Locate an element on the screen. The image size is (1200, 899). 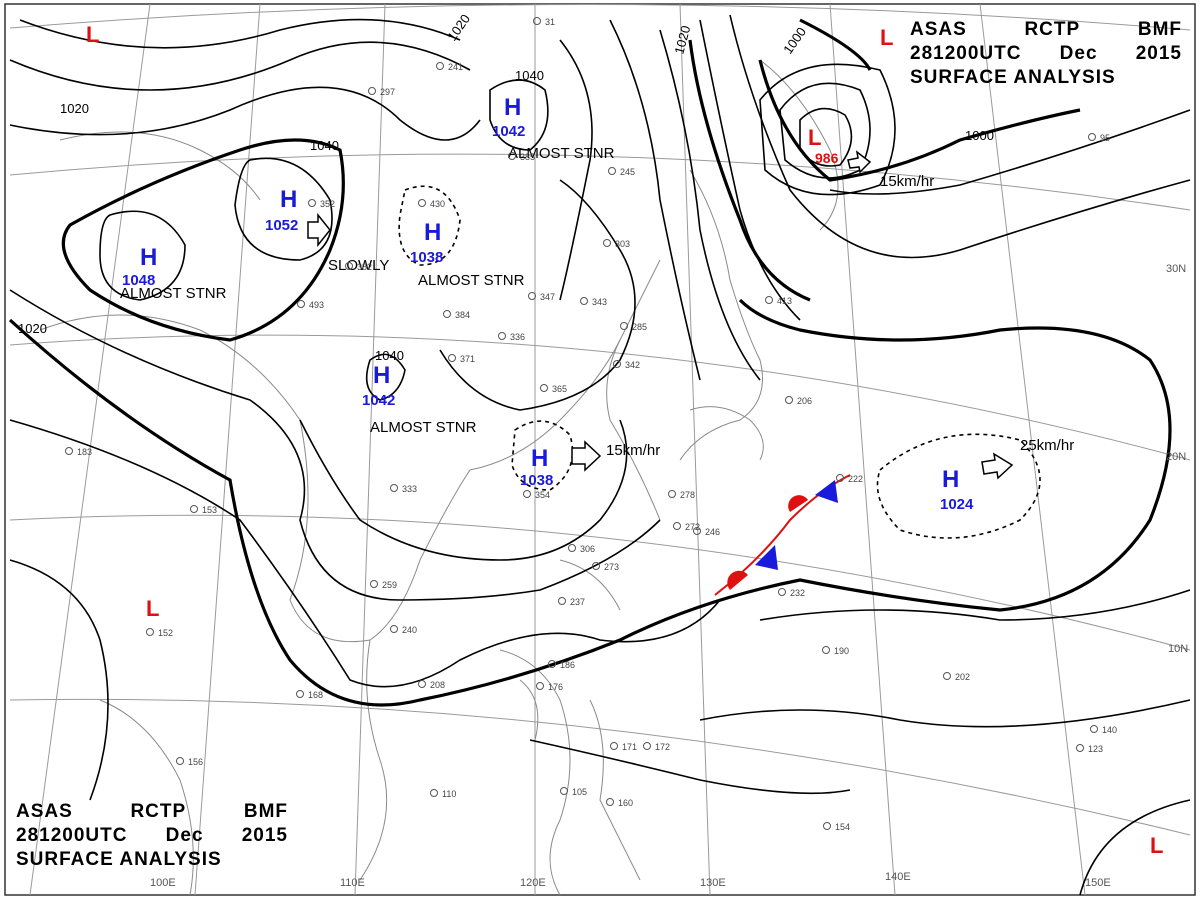
station-pressure: 176 is located at coordinates (555, 687).